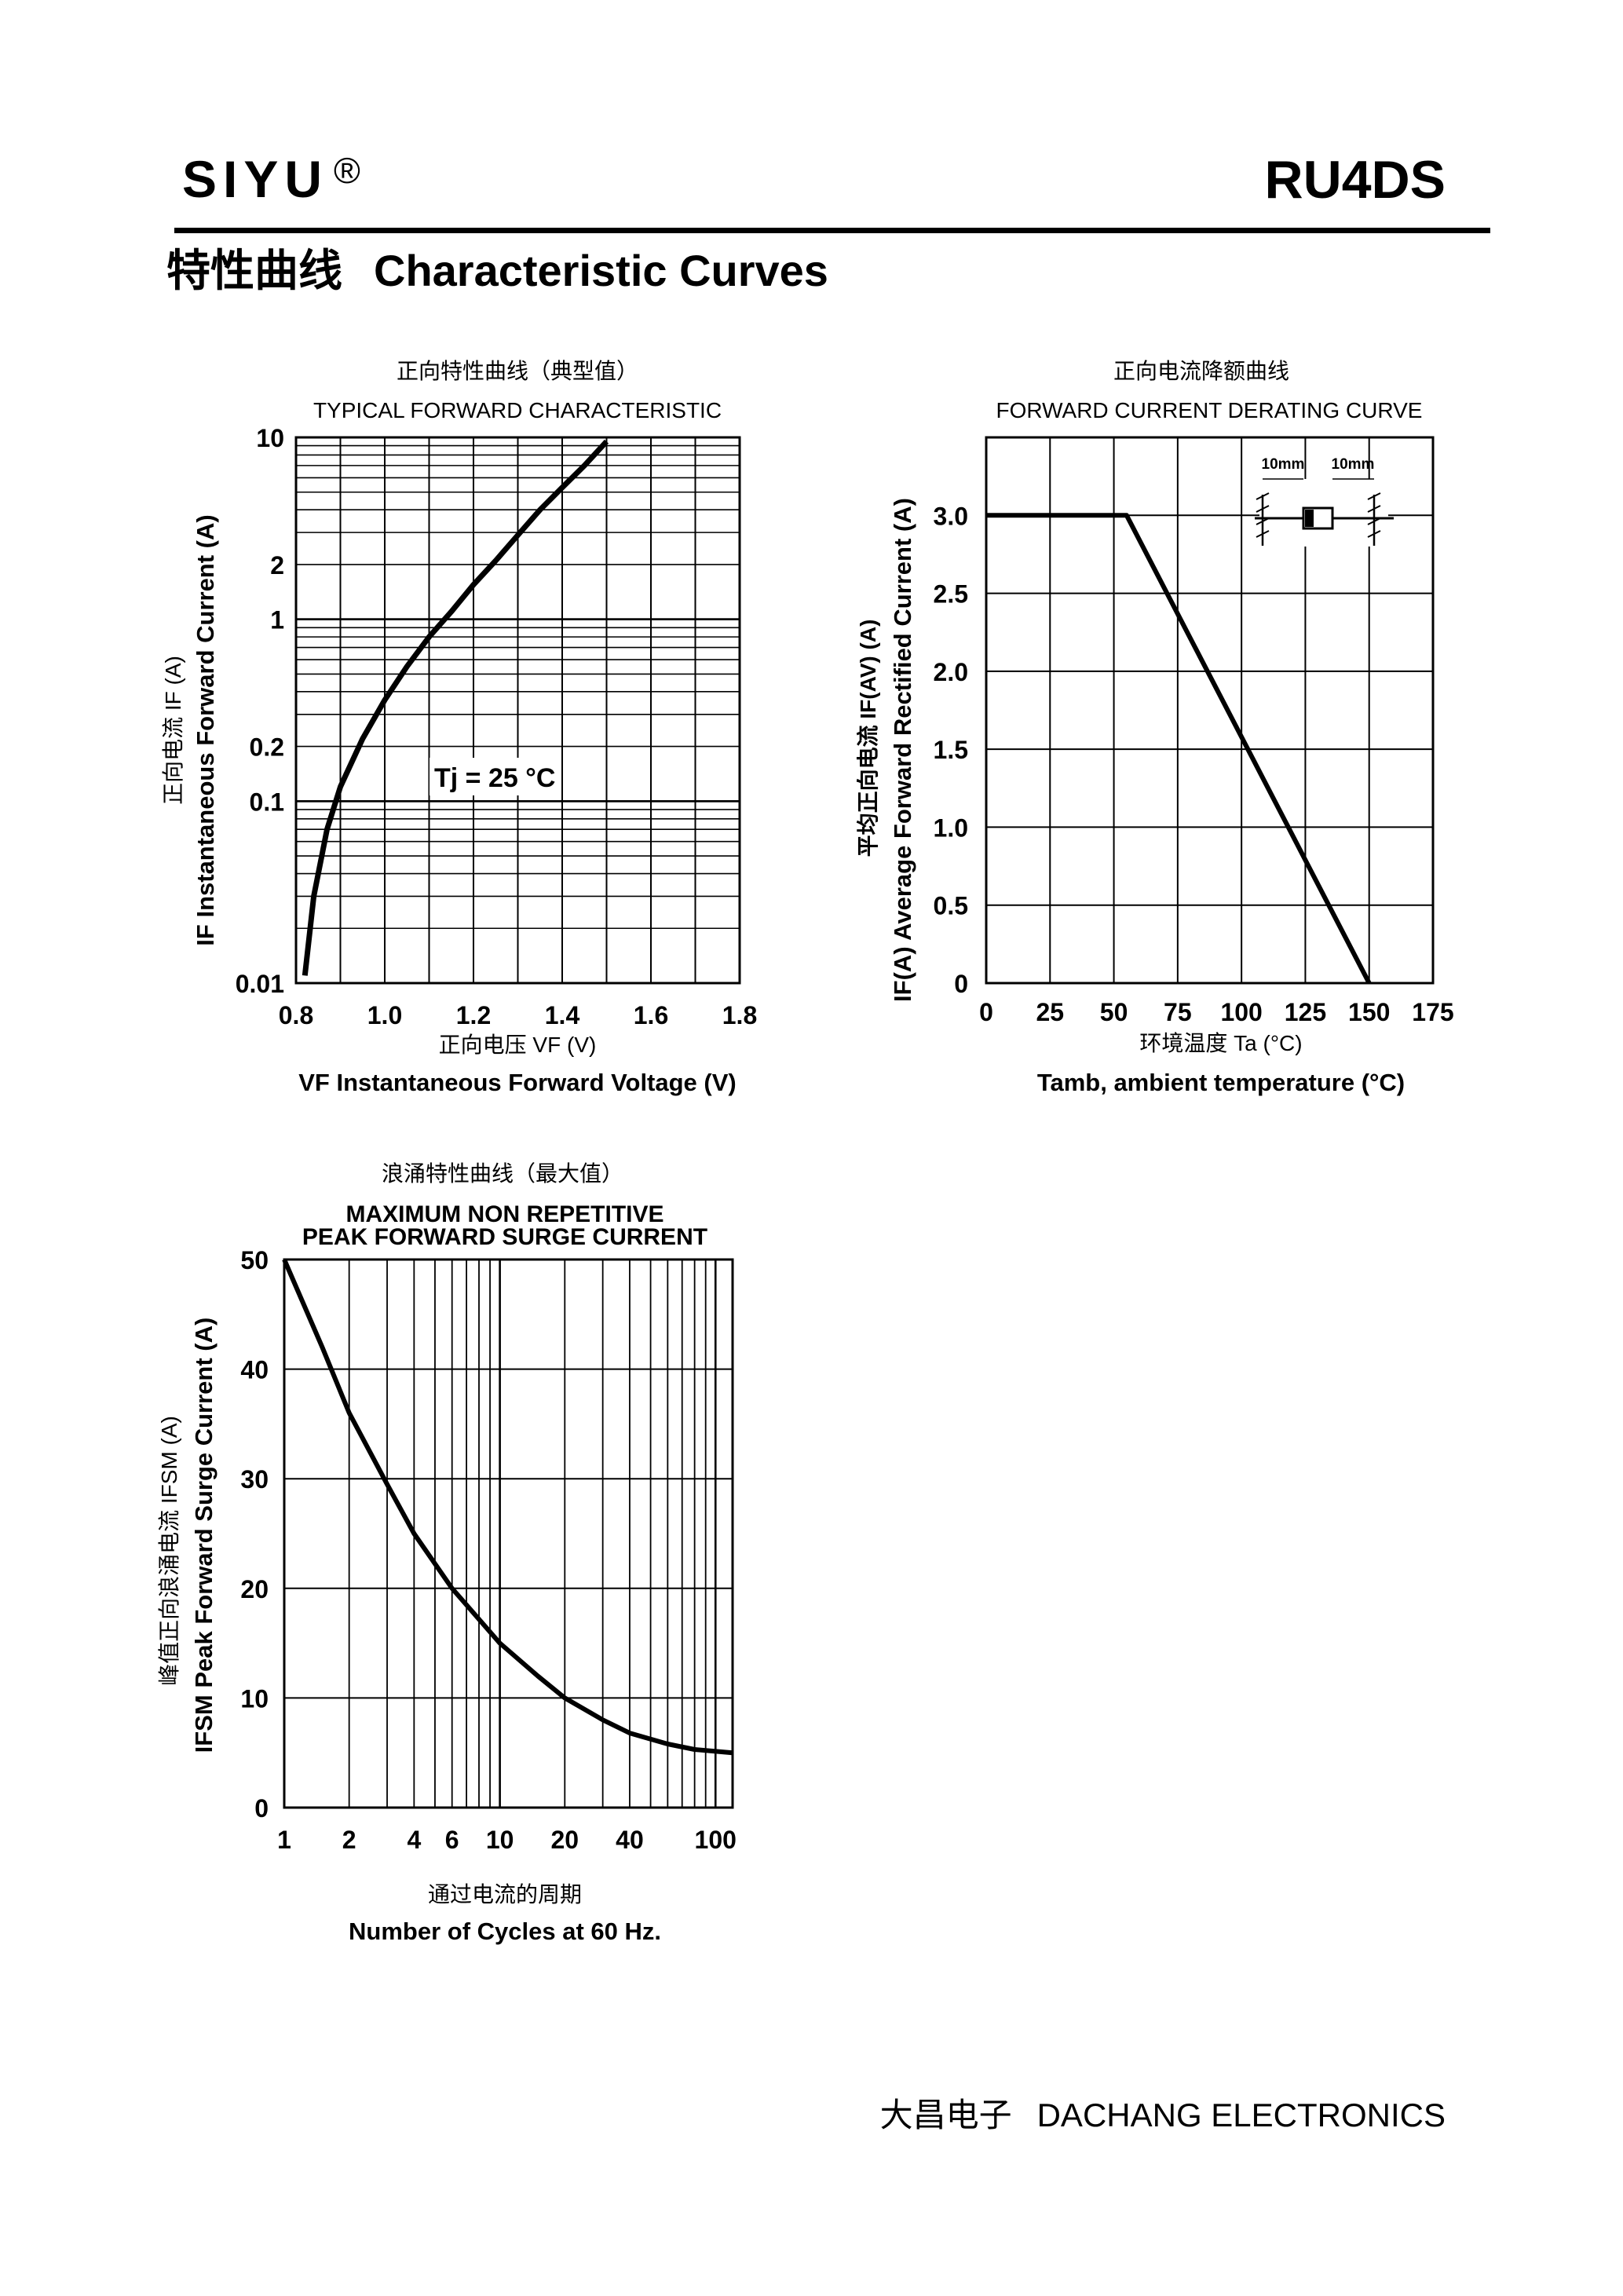  What do you see at coordinates (267, 802) in the screenshot?
I see `y-tick-label: 0.1` at bounding box center [267, 802].